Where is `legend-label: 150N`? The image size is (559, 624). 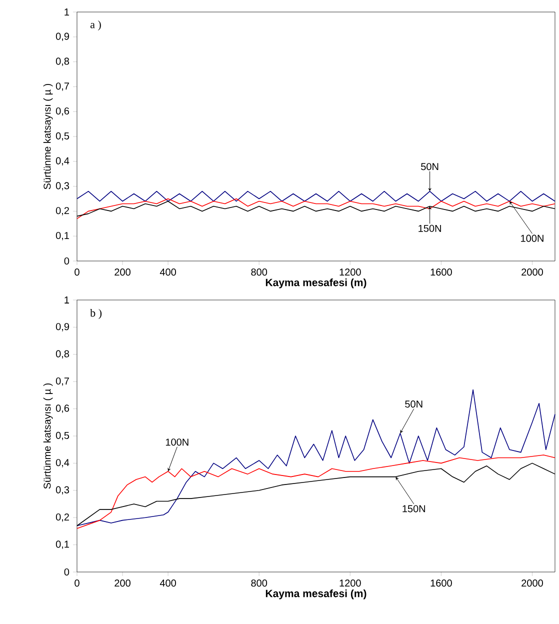 legend-label: 150N is located at coordinates (429, 228).